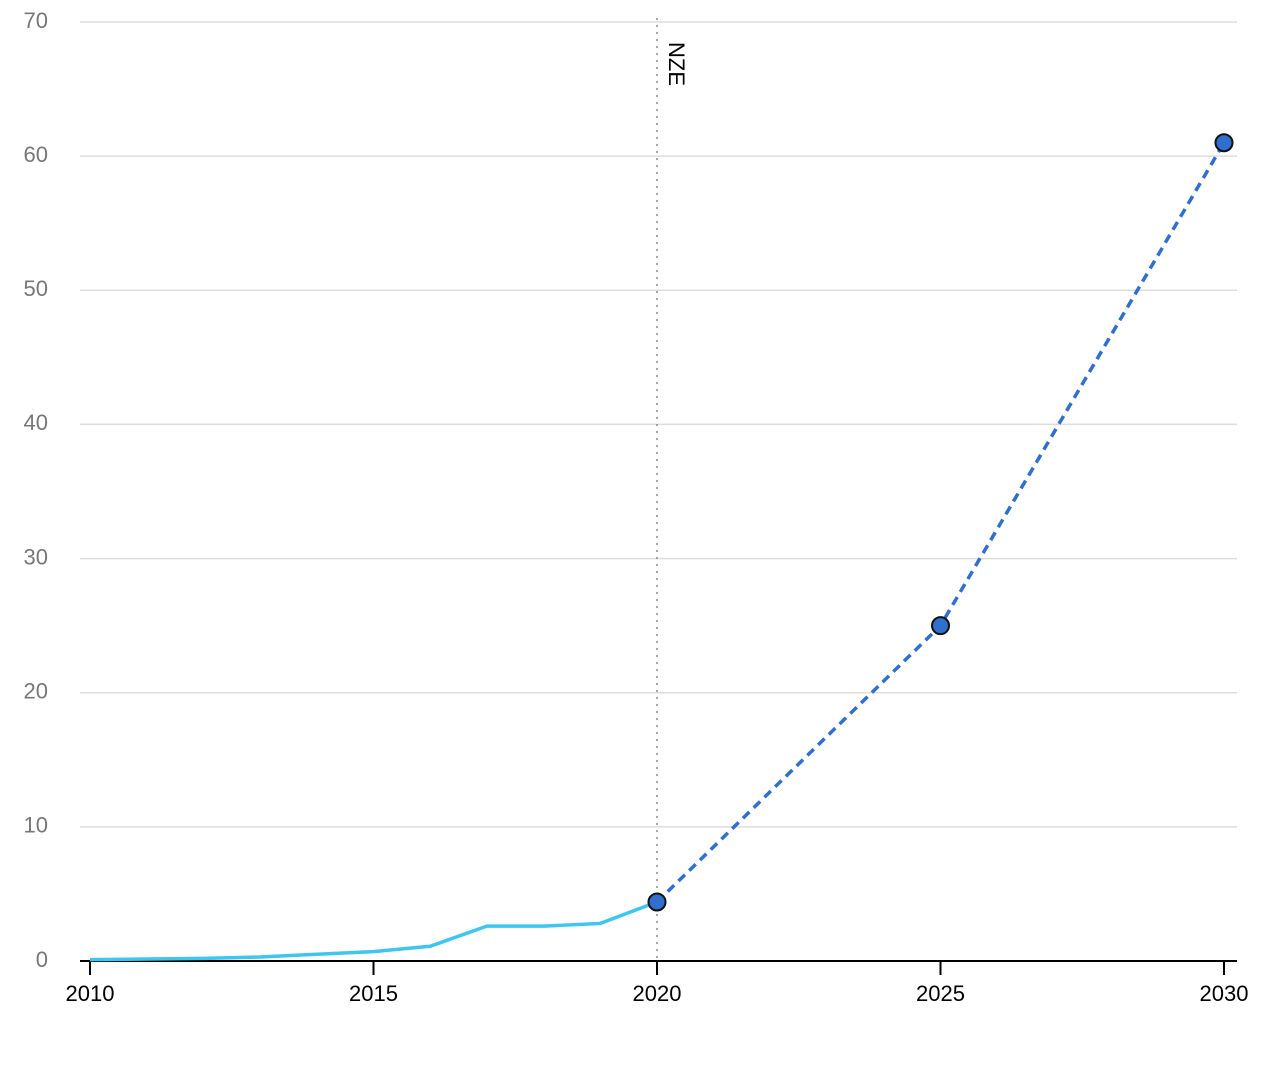 This screenshot has width=1280, height=1067. I want to click on y-tick-label: 60, so click(36, 154).